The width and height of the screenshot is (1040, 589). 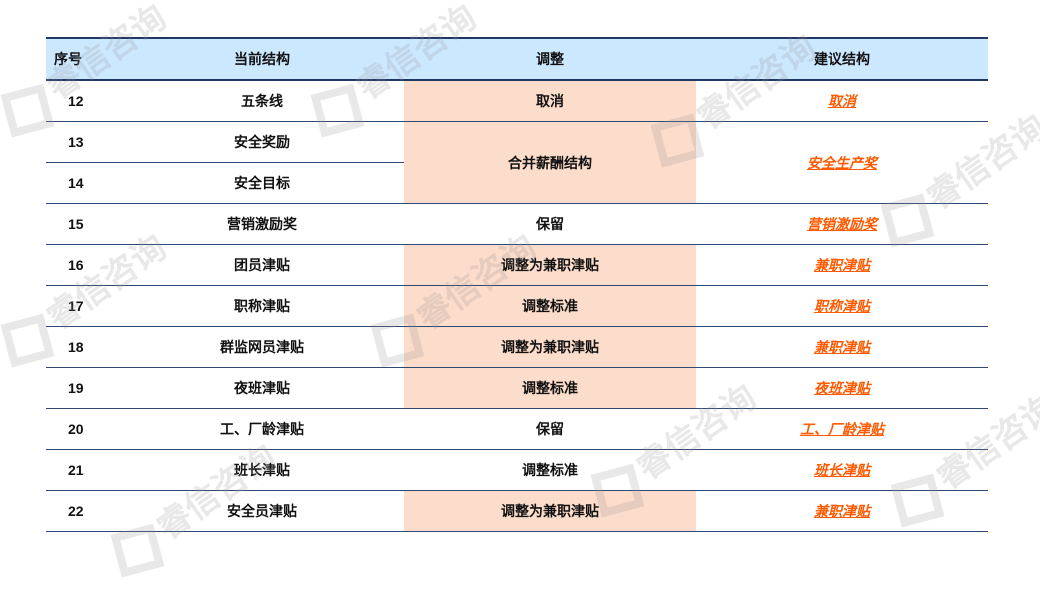 I want to click on header-adjust: 调整, so click(x=550, y=59).